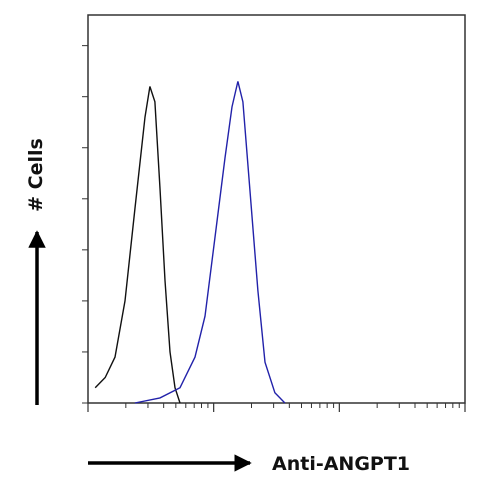 The height and width of the screenshot is (500, 500). I want to click on x-axis-label: Anti-ANGPT1, so click(341, 464).